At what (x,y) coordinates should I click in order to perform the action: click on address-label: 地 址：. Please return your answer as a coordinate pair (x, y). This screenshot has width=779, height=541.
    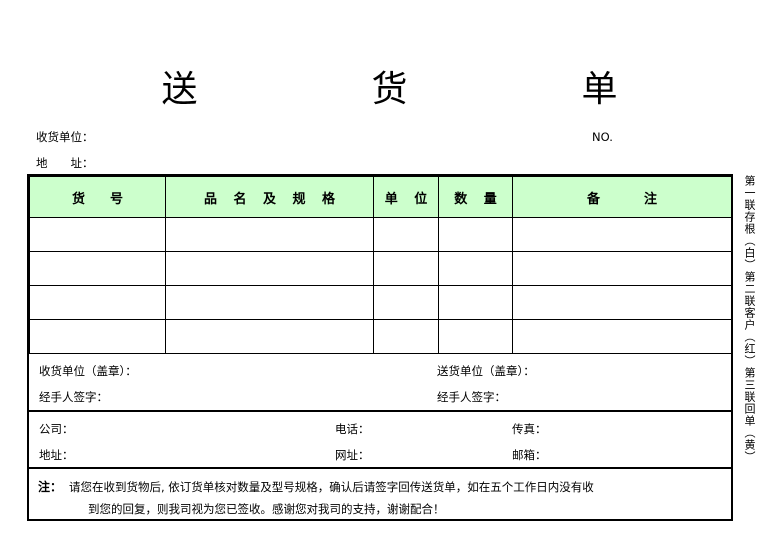
    Looking at the image, I should click on (65, 163).